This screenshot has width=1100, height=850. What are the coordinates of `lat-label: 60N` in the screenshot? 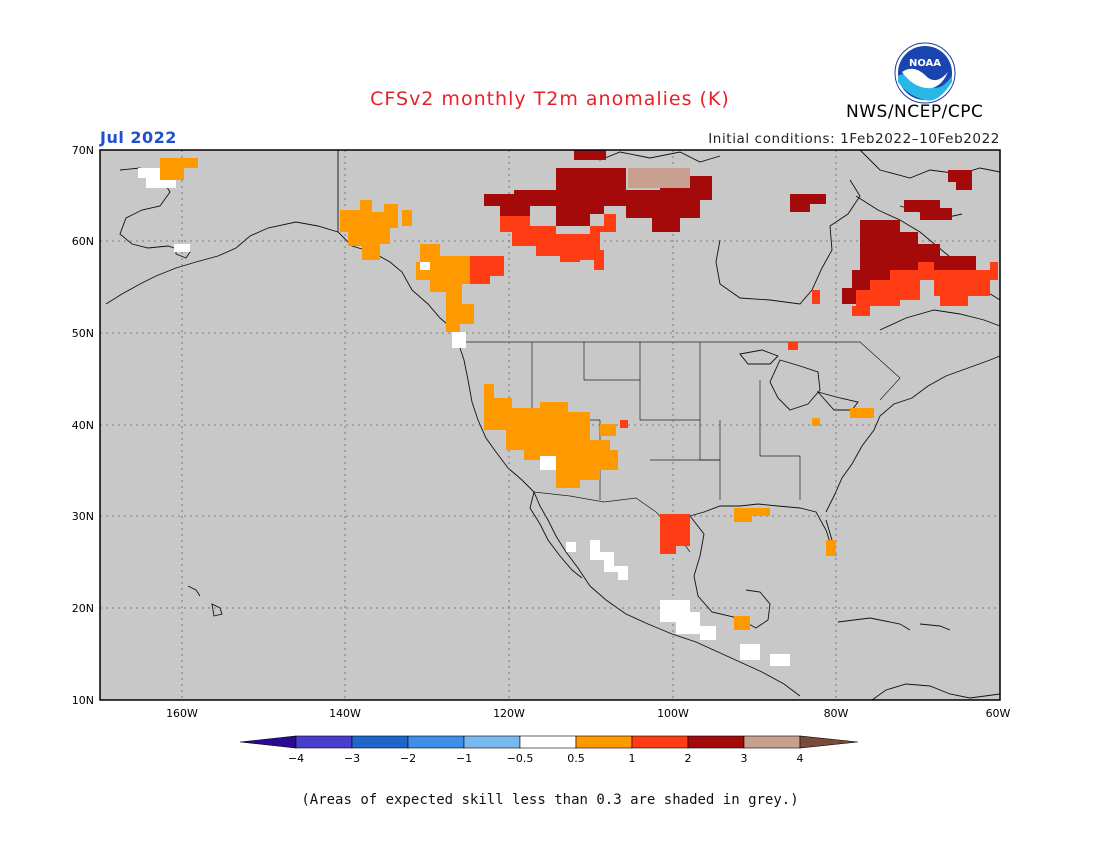 It's located at (83, 241).